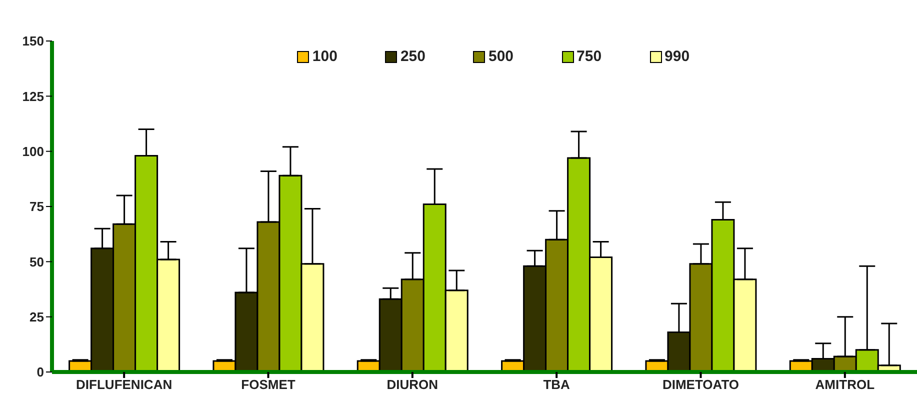 The height and width of the screenshot is (406, 917). Describe the element at coordinates (589, 56) in the screenshot. I see `legend-label: 750` at that location.